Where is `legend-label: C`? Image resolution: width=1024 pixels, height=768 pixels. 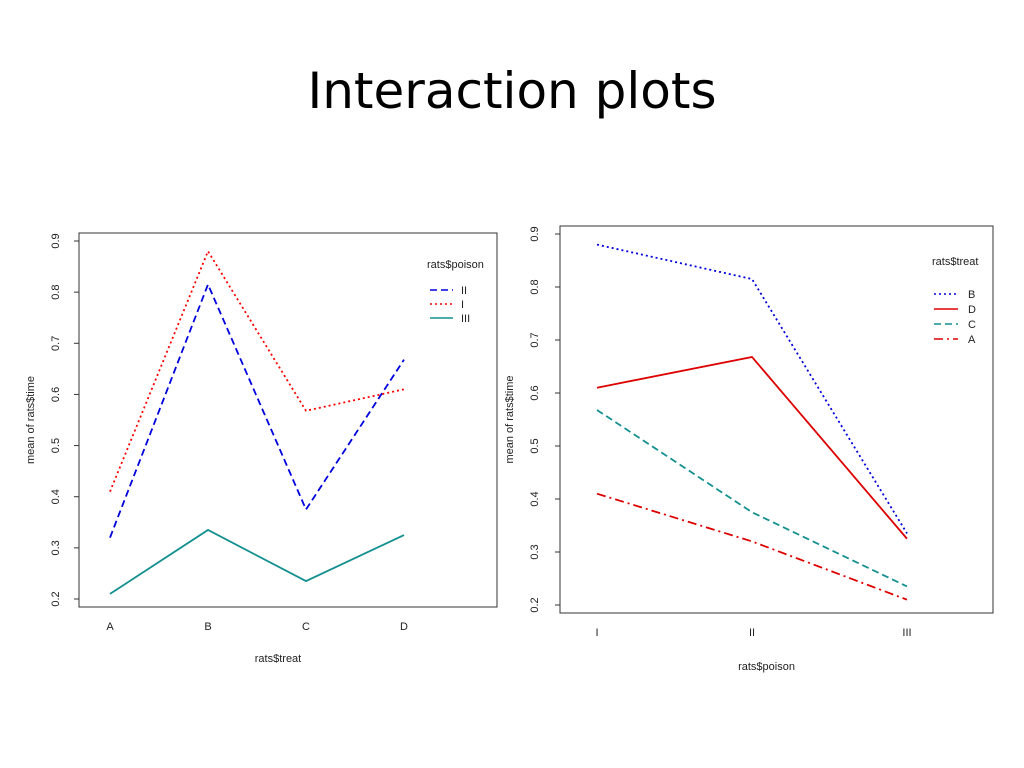 legend-label: C is located at coordinates (972, 325).